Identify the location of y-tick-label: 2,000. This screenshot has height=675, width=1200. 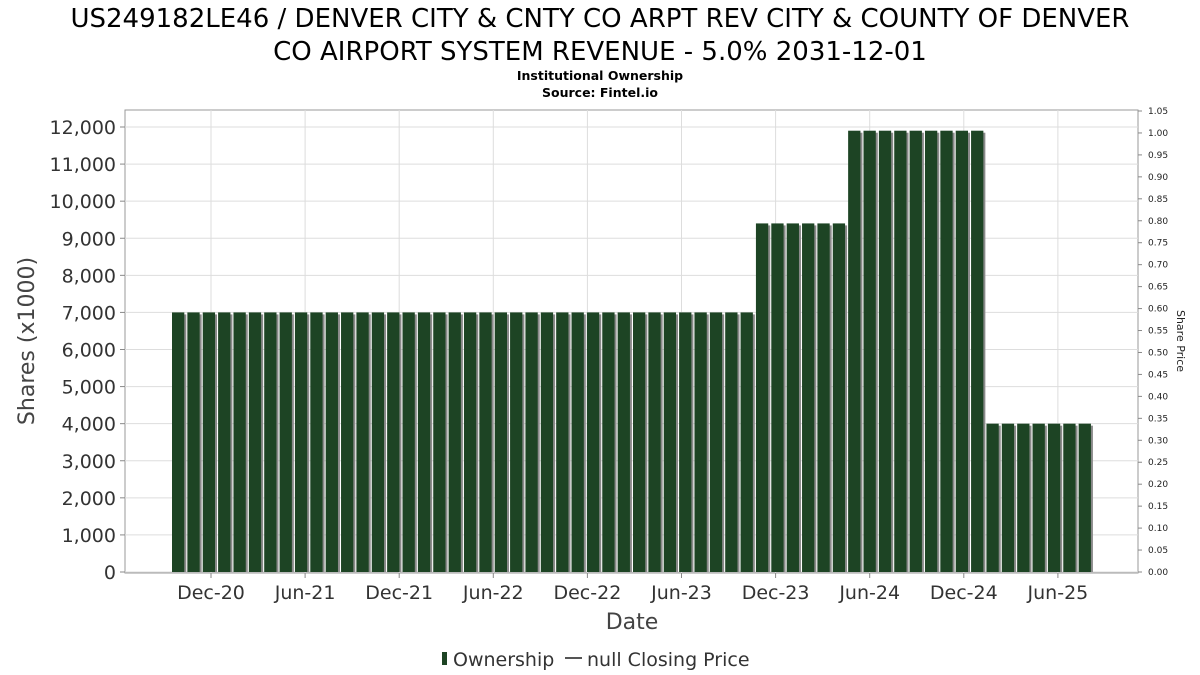
(89, 499).